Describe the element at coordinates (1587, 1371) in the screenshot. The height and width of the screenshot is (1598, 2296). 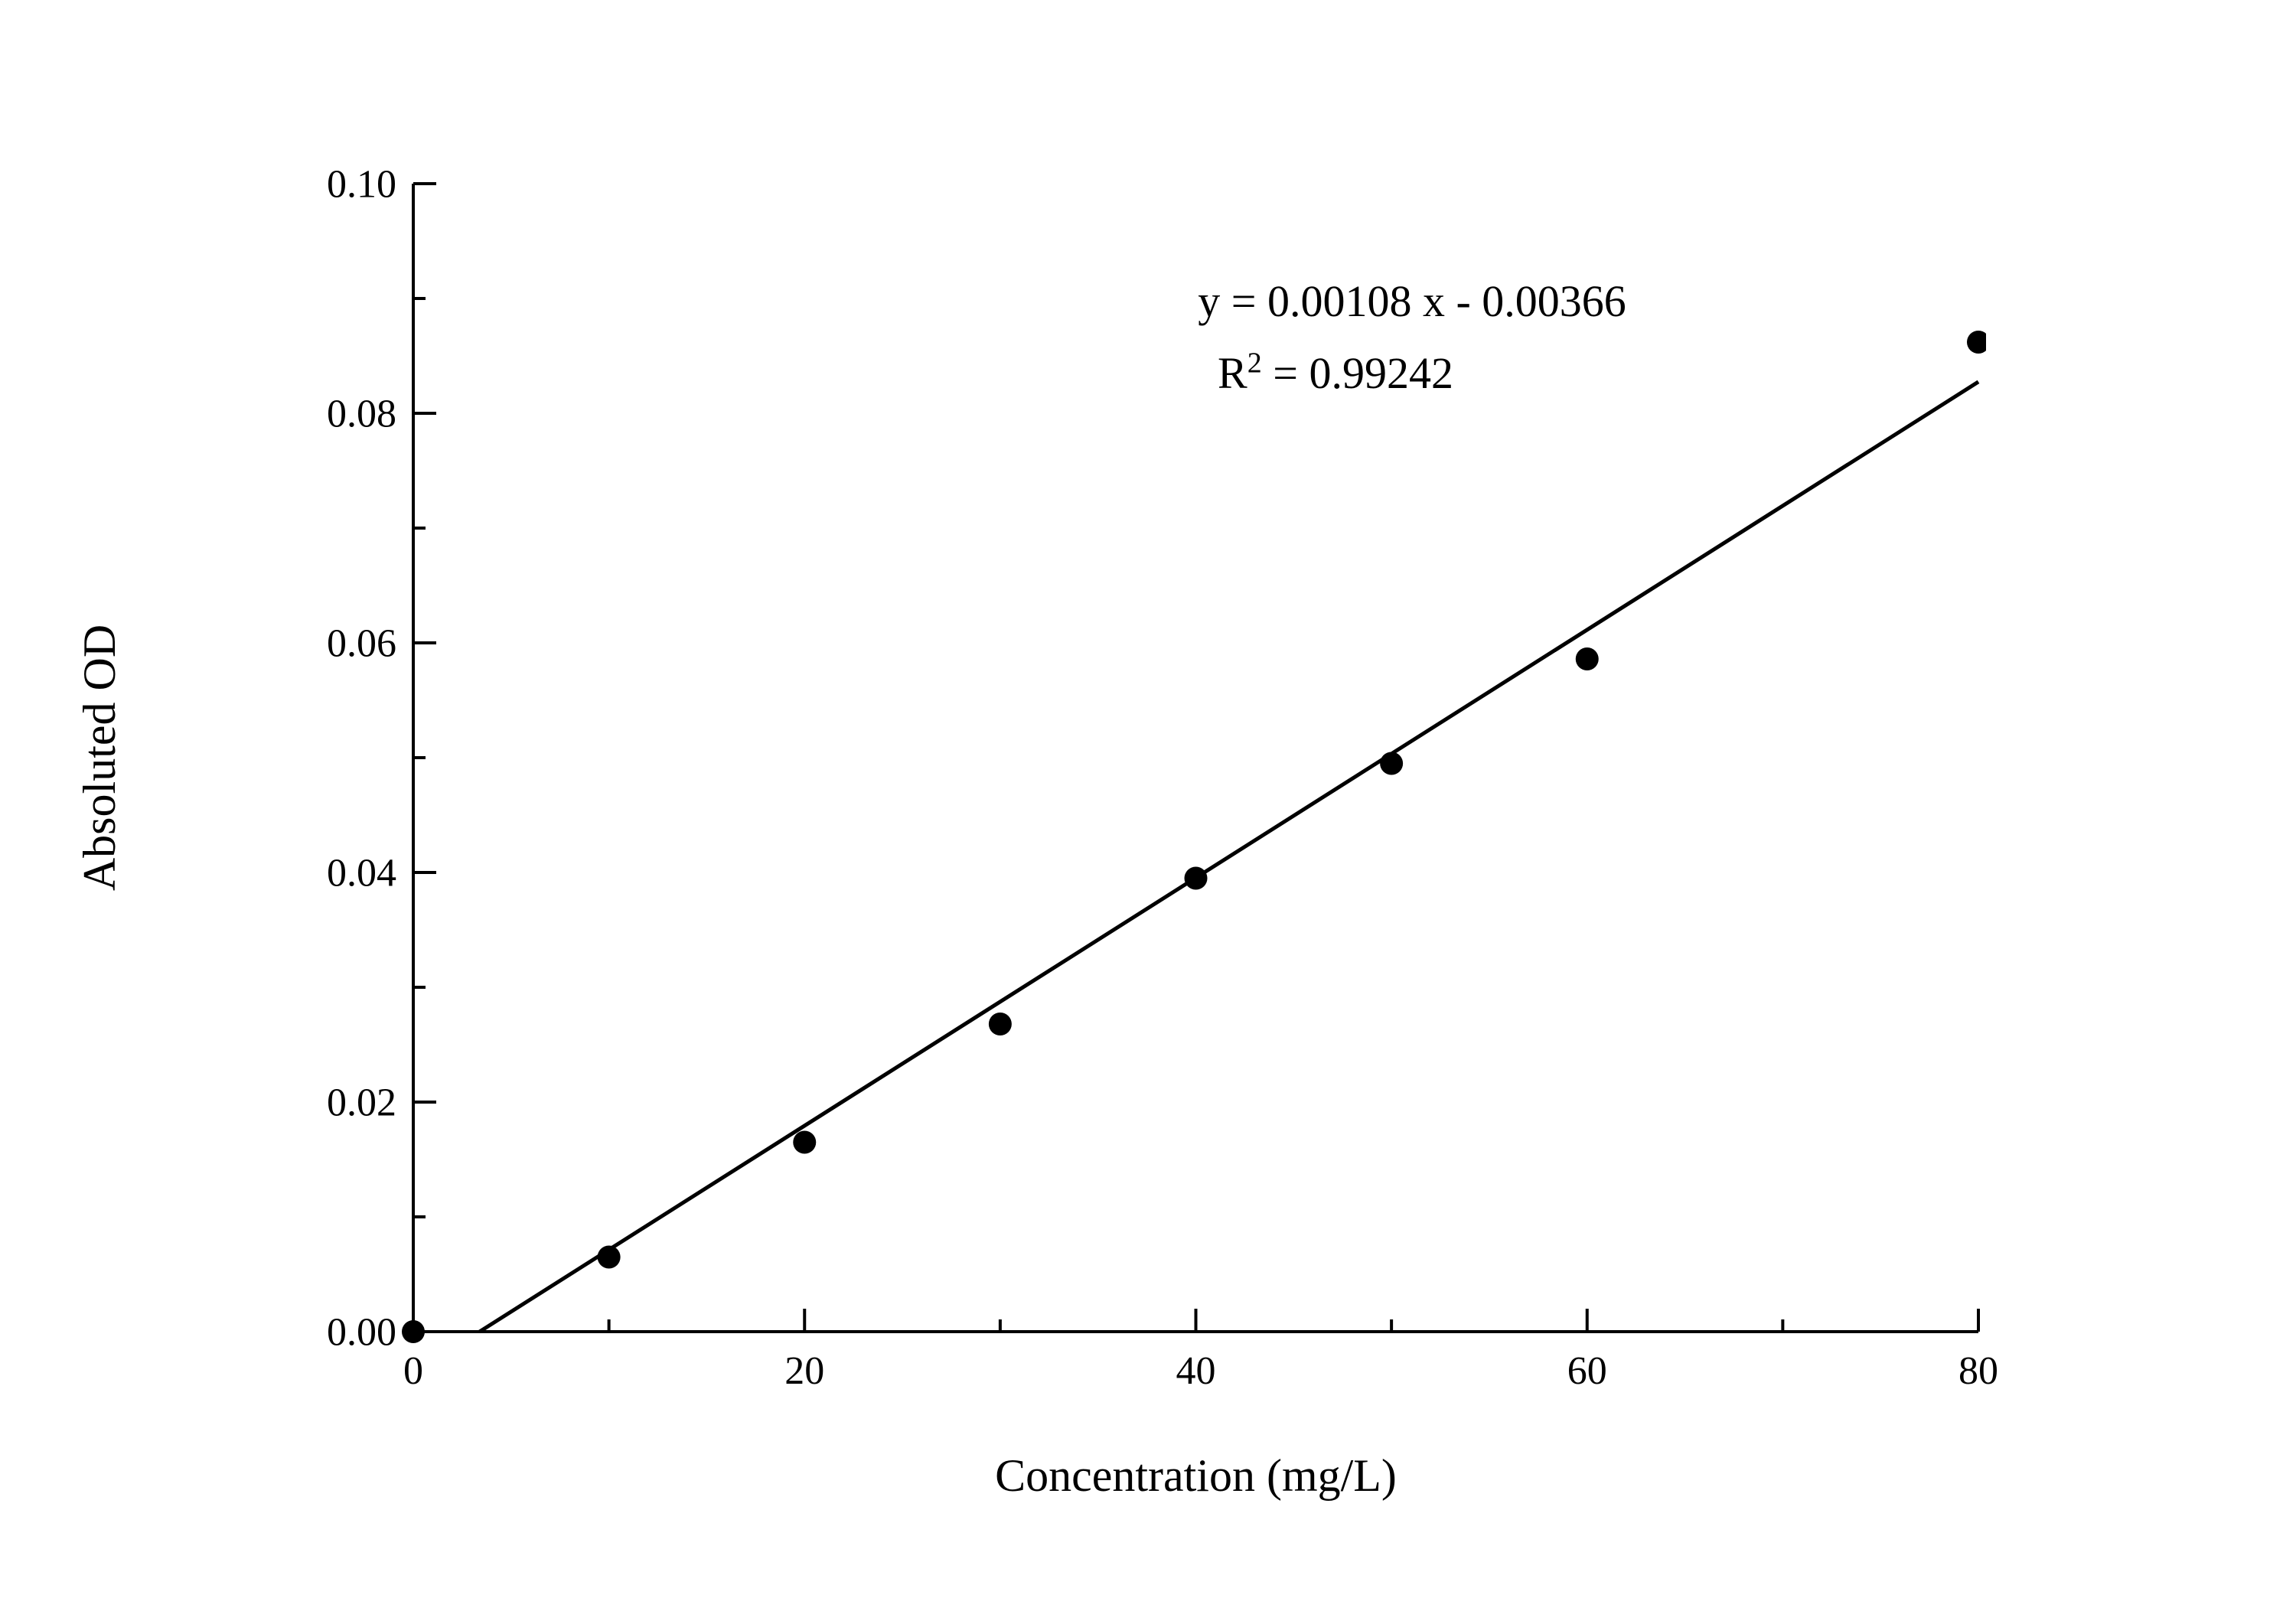
I see `x-tick-label: 60` at that location.